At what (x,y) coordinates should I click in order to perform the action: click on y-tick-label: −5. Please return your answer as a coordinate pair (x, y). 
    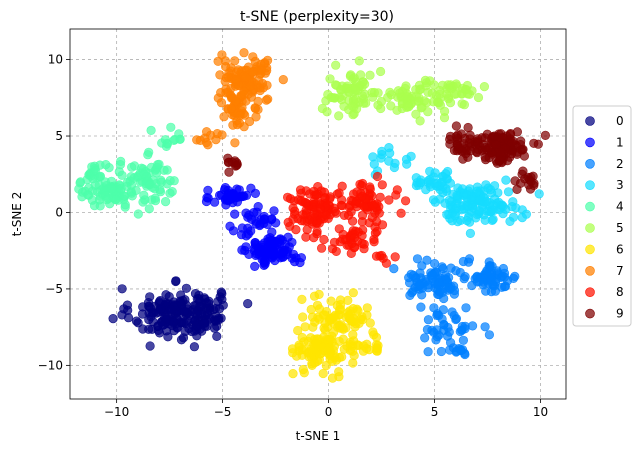
    Looking at the image, I should click on (54, 289).